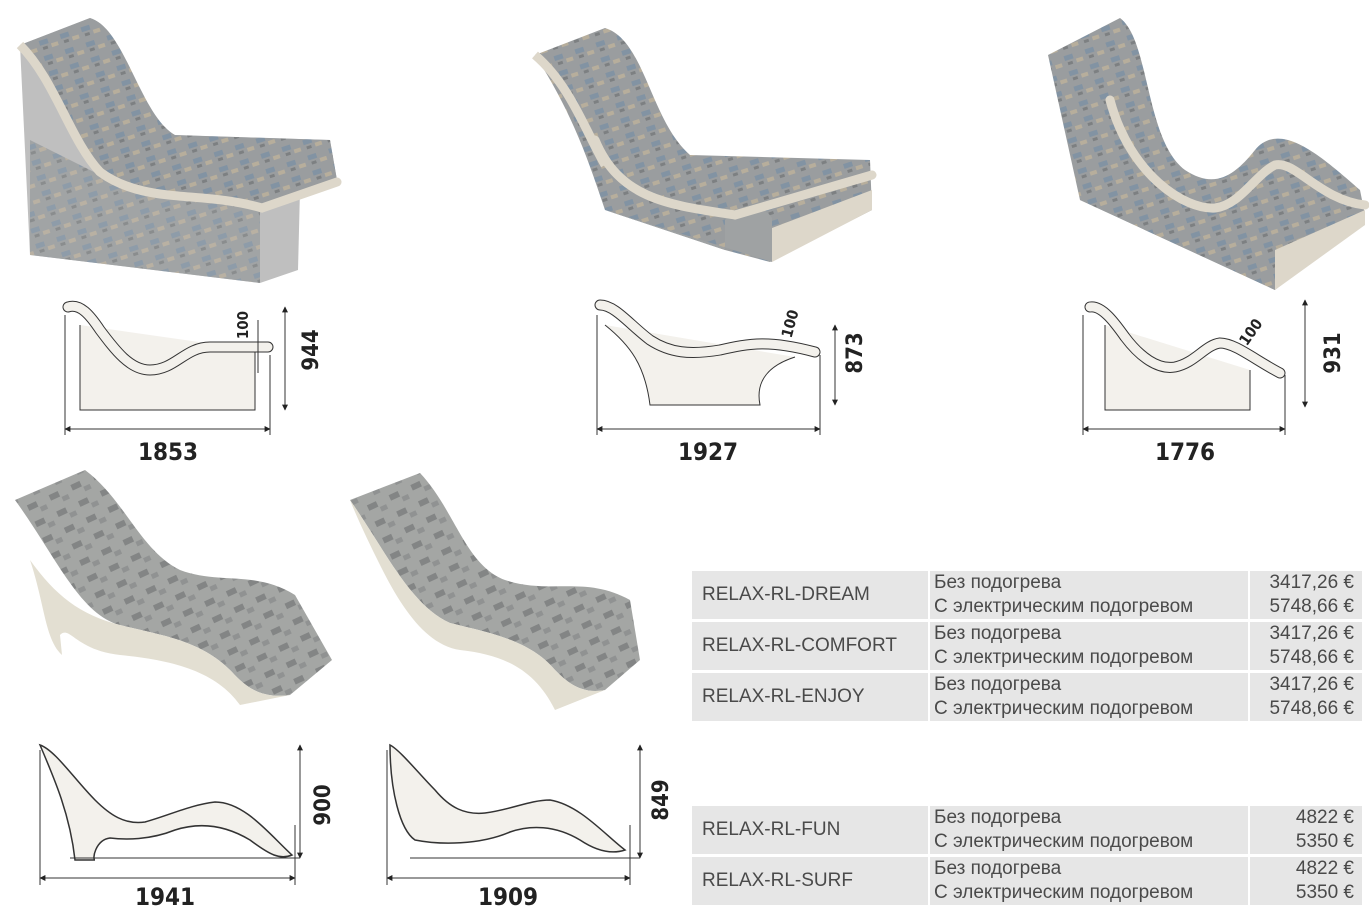 The width and height of the screenshot is (1369, 910). I want to click on model-name: RELAX-RL-COMFORT, so click(810, 644).